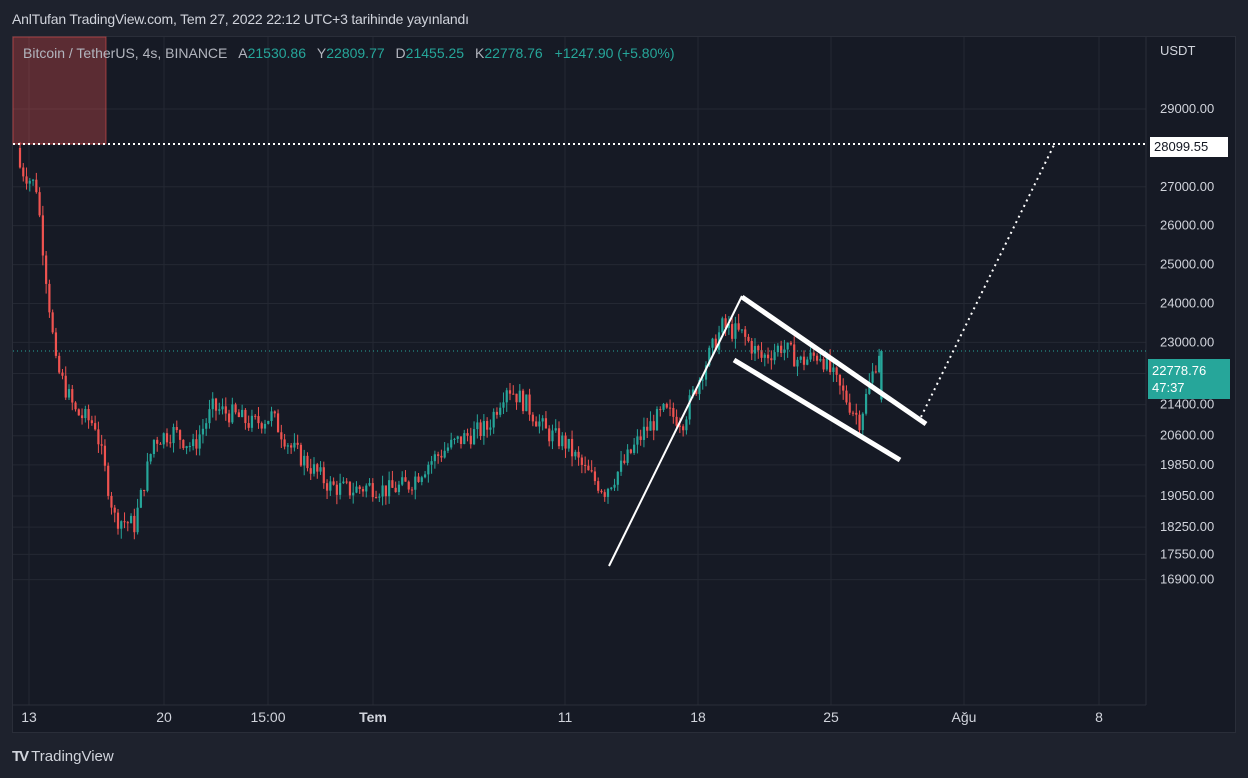 The image size is (1248, 778). Describe the element at coordinates (1187, 435) in the screenshot. I see `y-tick-label: 20600.00` at that location.